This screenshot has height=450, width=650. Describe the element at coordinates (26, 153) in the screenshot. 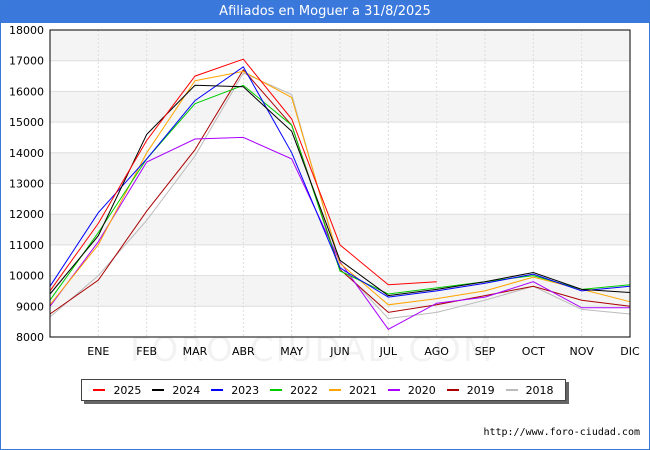

I see `y-tick-label: 14000` at that location.